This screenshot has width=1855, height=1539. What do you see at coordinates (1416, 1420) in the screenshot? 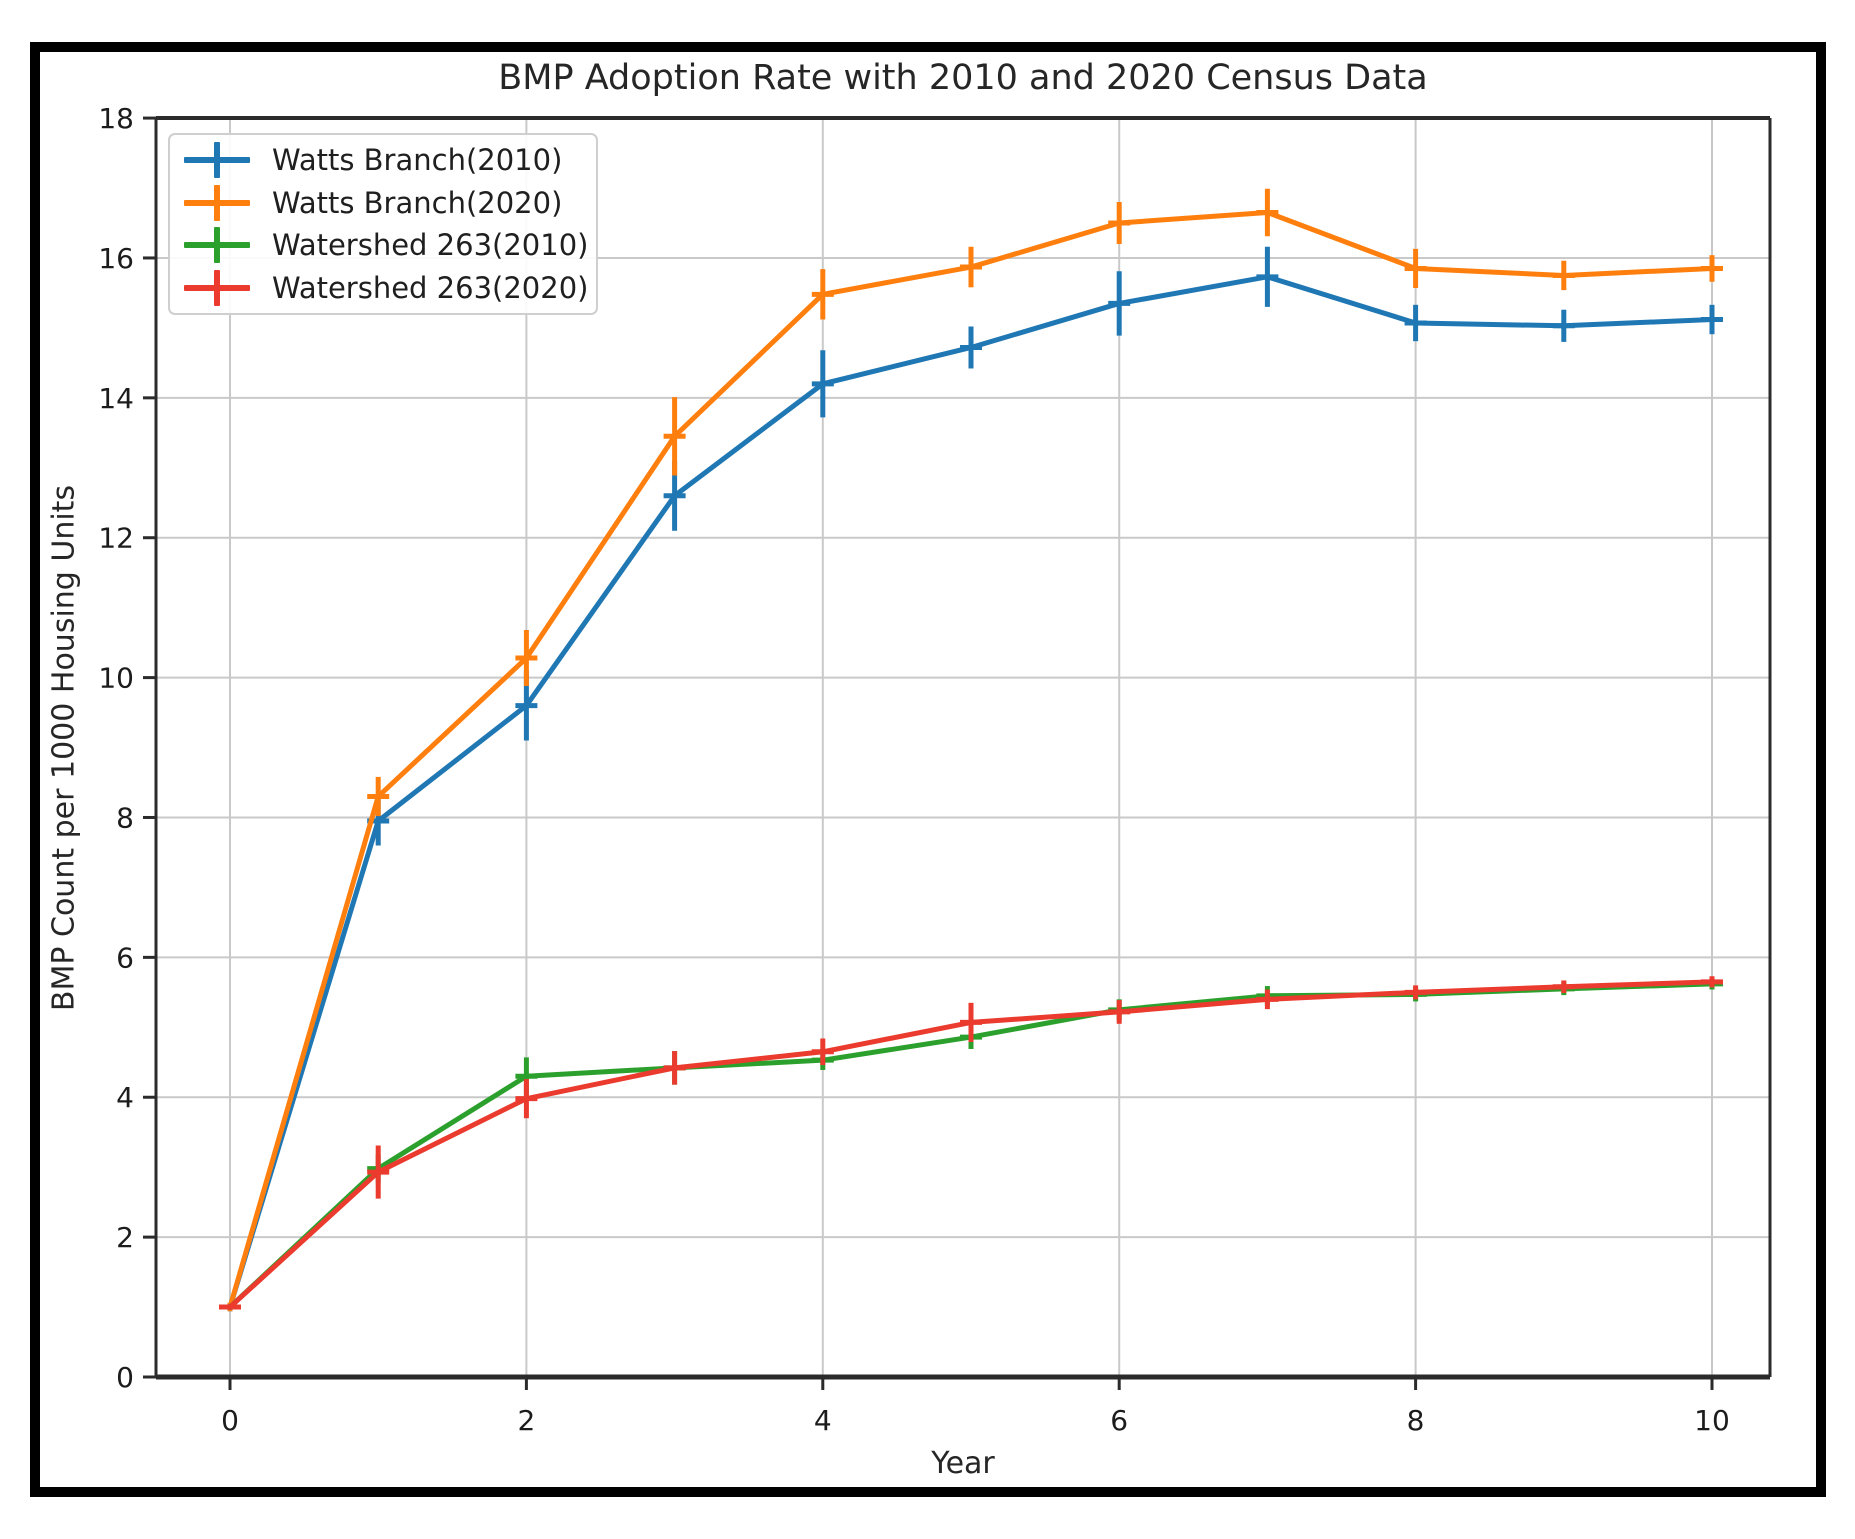
I see `x-tick-label: 8` at bounding box center [1416, 1420].